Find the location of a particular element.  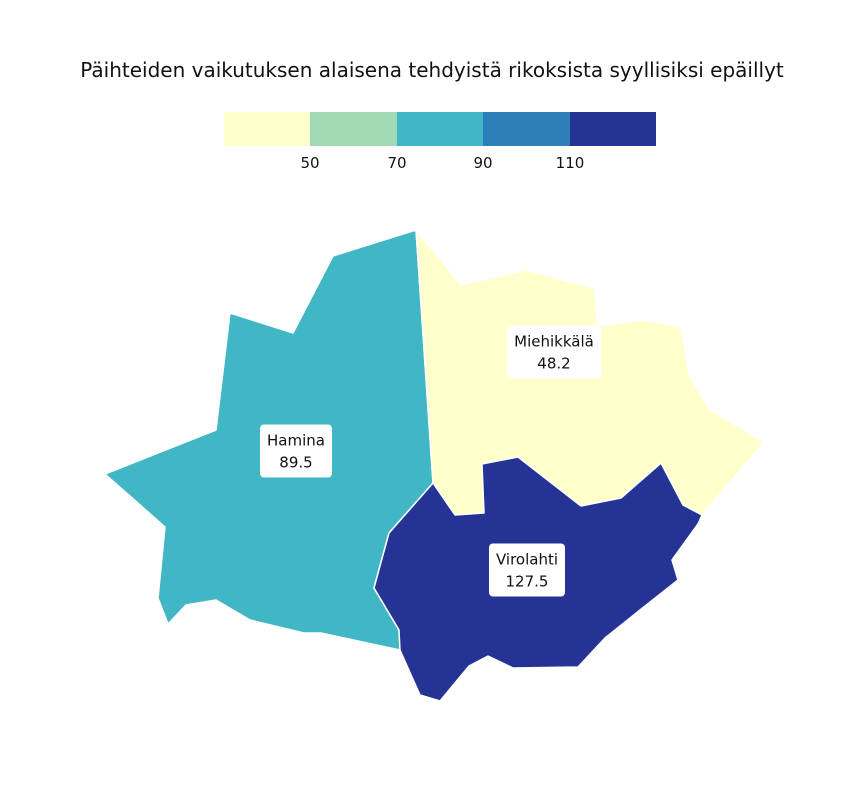

legend-tick-110: 110 is located at coordinates (570, 163).